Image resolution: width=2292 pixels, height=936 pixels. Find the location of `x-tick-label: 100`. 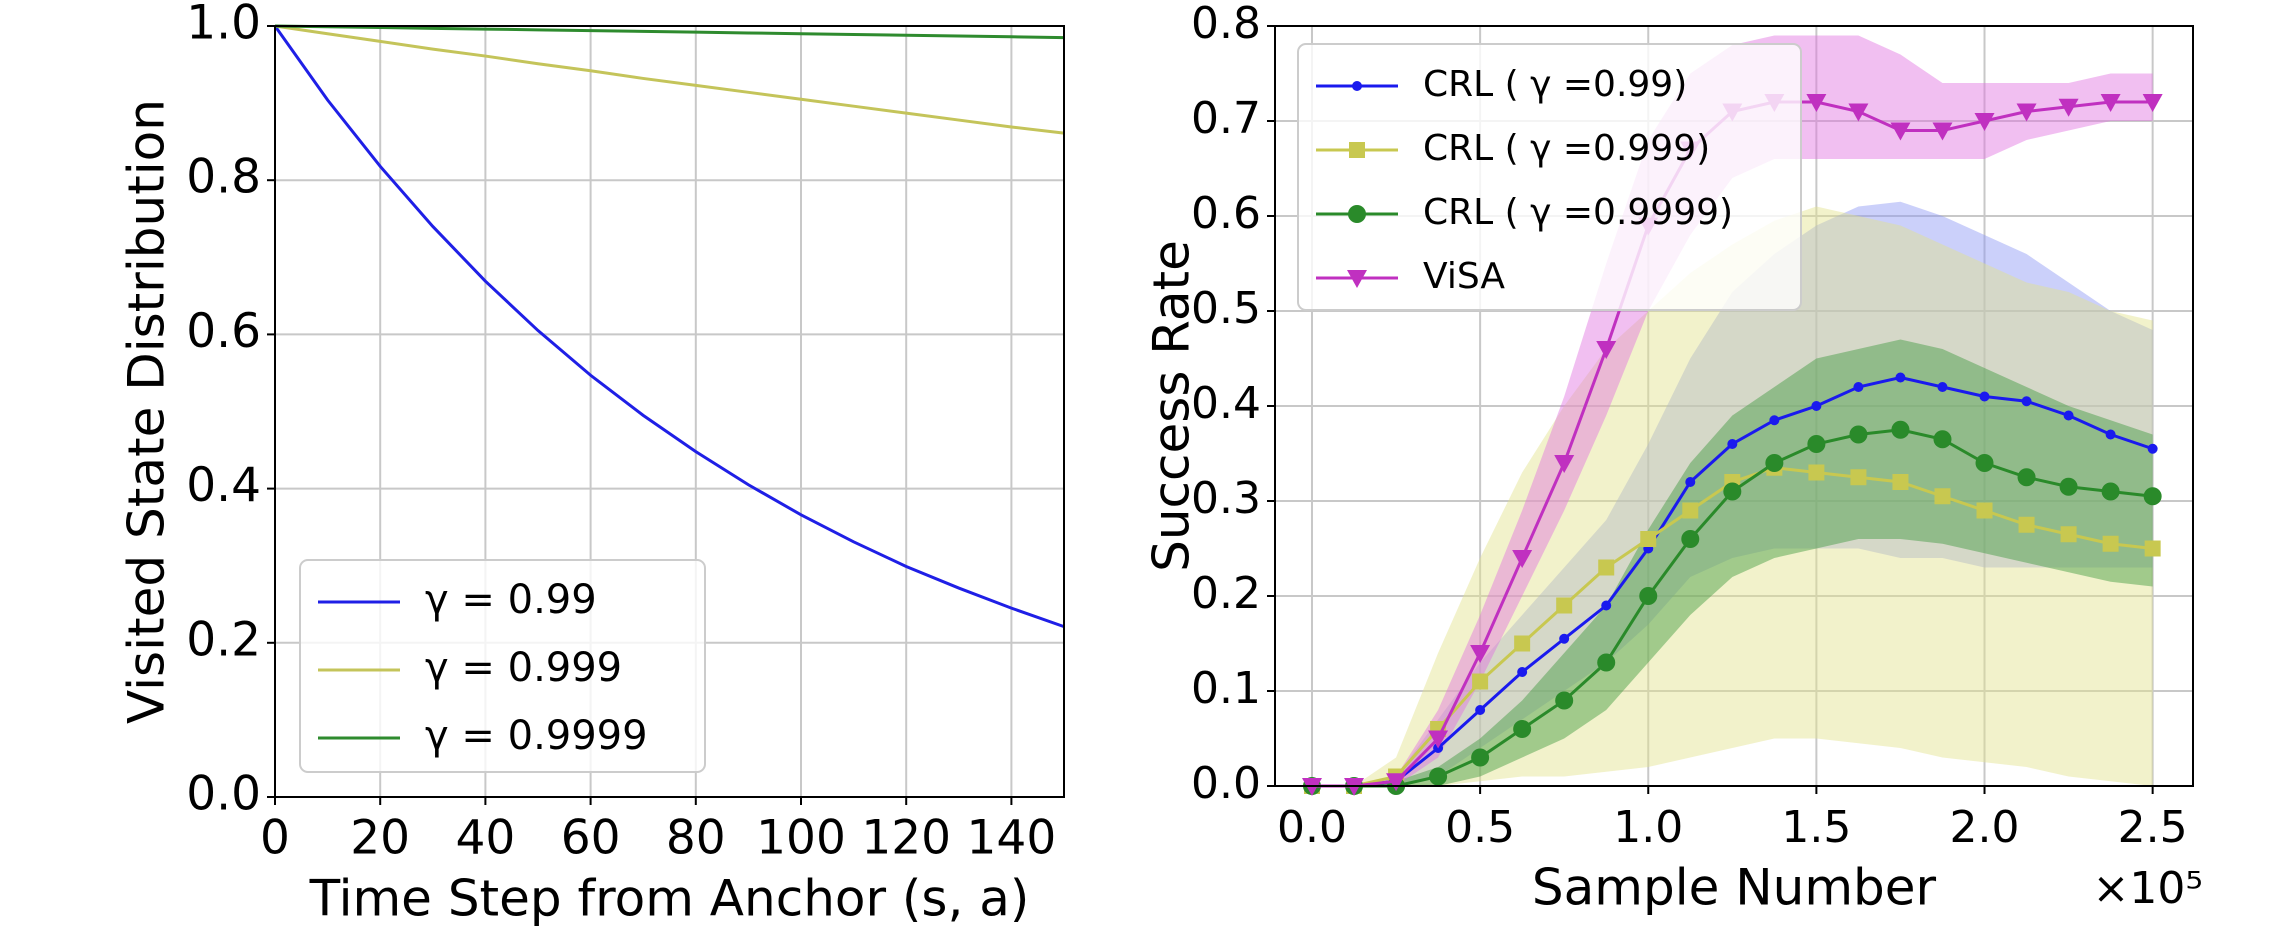

x-tick-label: 100 is located at coordinates (801, 838).